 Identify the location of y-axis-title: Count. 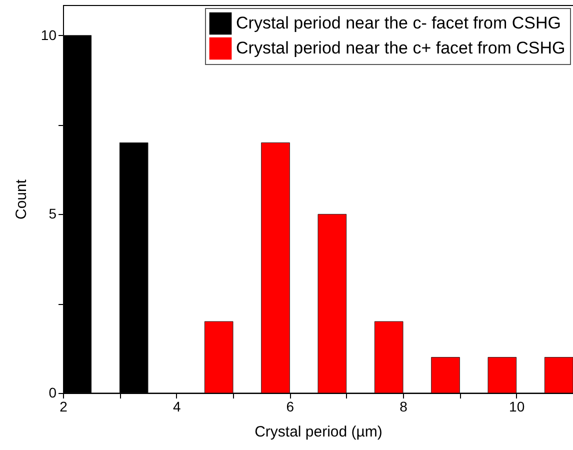
(21, 199).